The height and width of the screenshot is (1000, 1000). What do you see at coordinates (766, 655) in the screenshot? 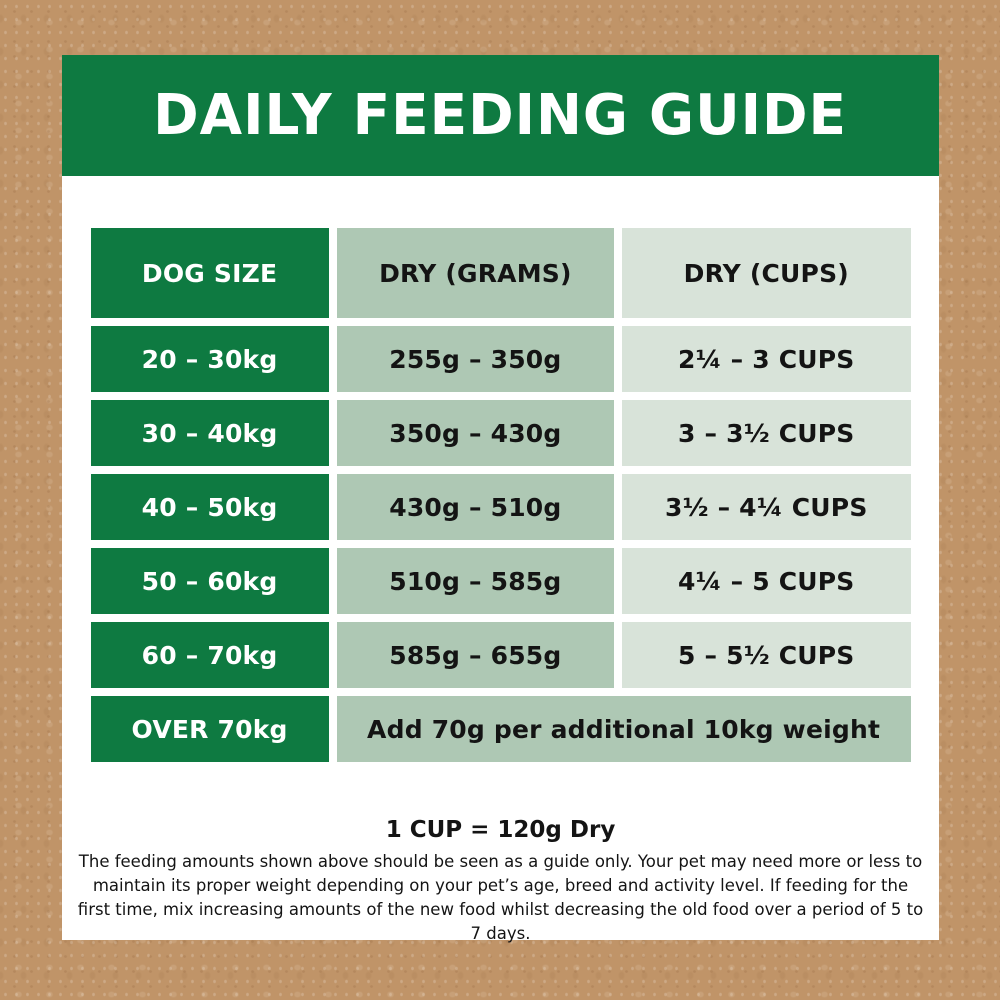
I see `dry-cups-cell: 5 – 5½ CUPS` at bounding box center [766, 655].